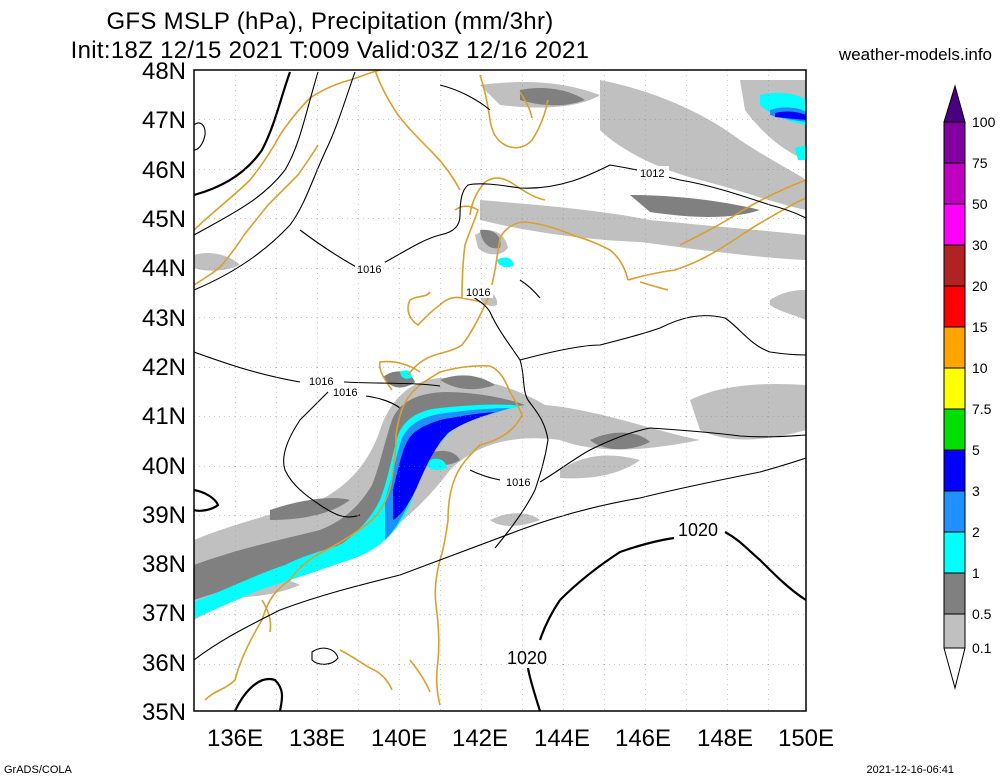  I want to click on colorbar-label: 75, so click(980, 163).